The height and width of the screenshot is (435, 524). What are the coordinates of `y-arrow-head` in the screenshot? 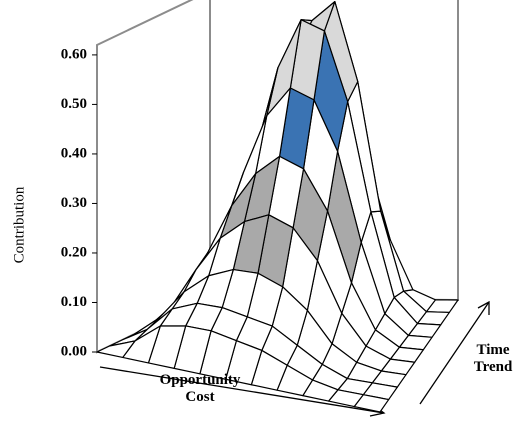 It's located at (483, 307).